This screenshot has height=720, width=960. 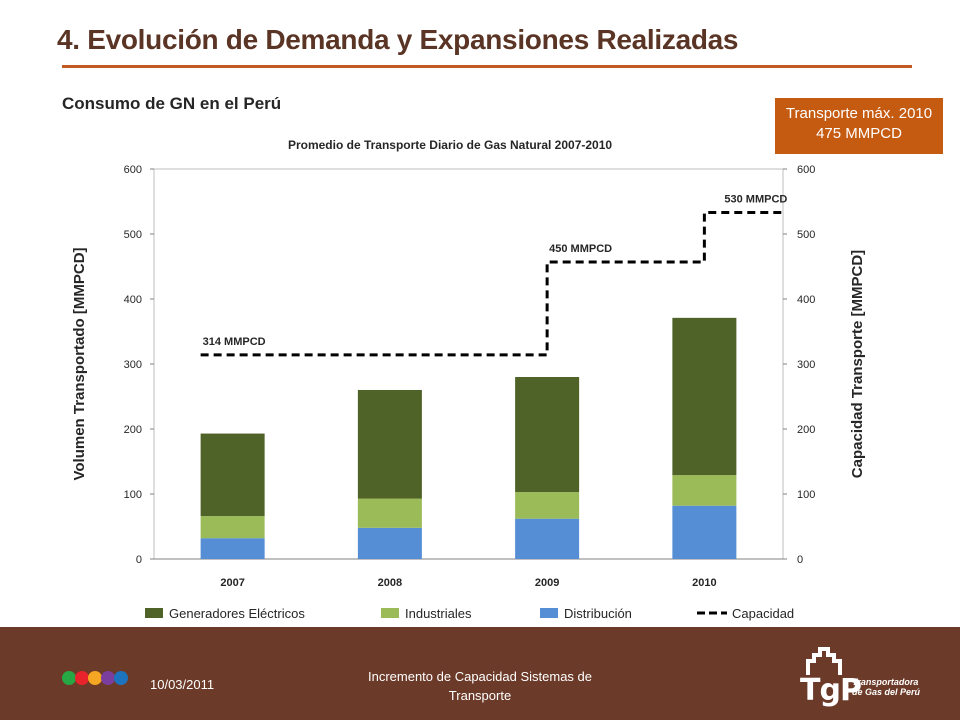 What do you see at coordinates (547, 538) in the screenshot?
I see `bar-distribuci-n-2009` at bounding box center [547, 538].